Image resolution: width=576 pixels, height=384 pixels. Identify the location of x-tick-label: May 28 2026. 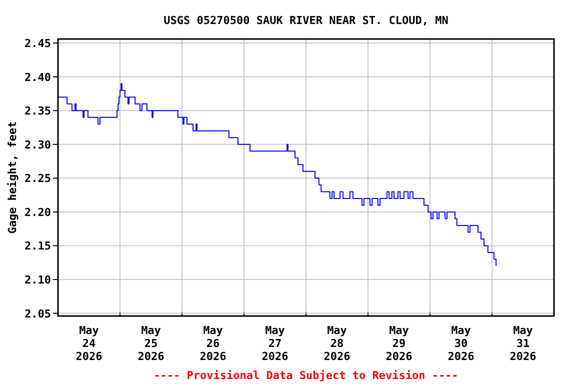
(337, 343).